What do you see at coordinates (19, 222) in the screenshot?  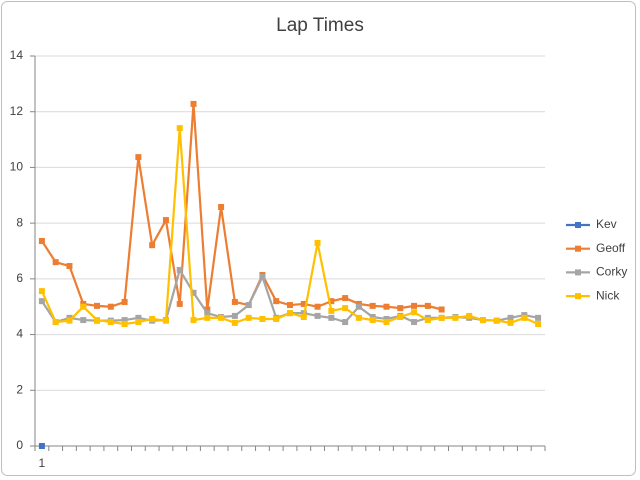 I see `y-tick-label: 8` at bounding box center [19, 222].